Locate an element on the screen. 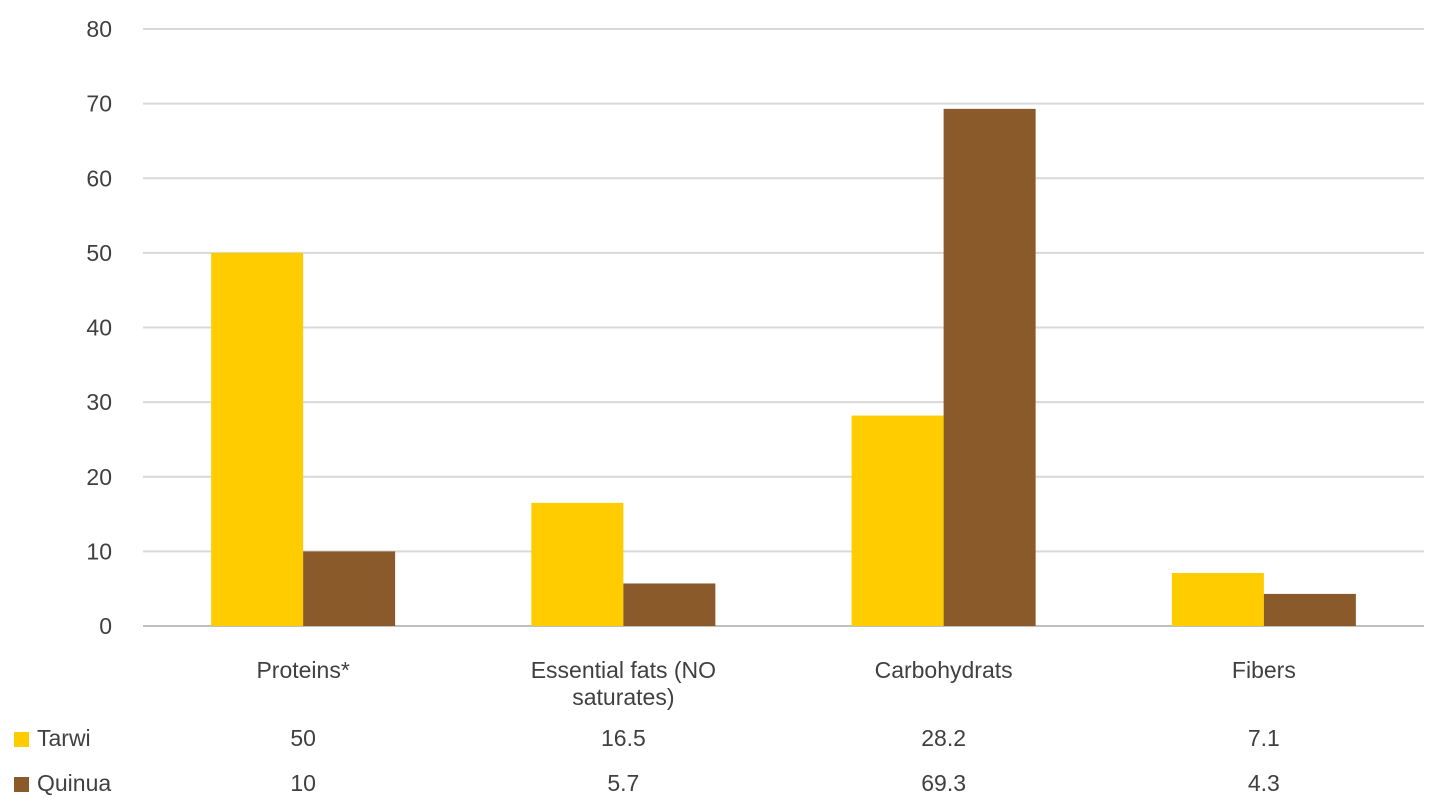 The image size is (1433, 808). category-label-line: Carbohydrats is located at coordinates (944, 670).